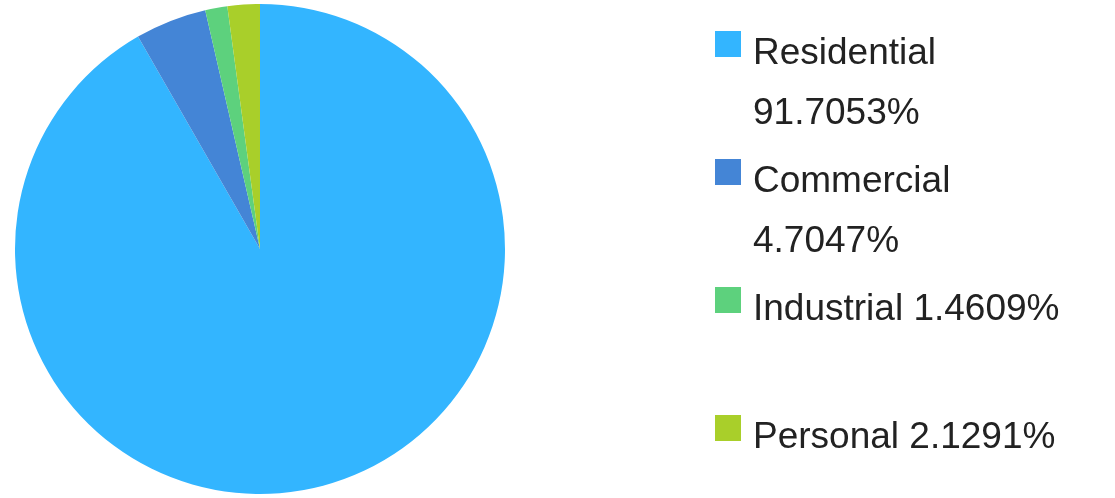 This screenshot has height=498, width=1115. Describe the element at coordinates (852, 179) in the screenshot. I see `legend-label: Commercial` at that location.